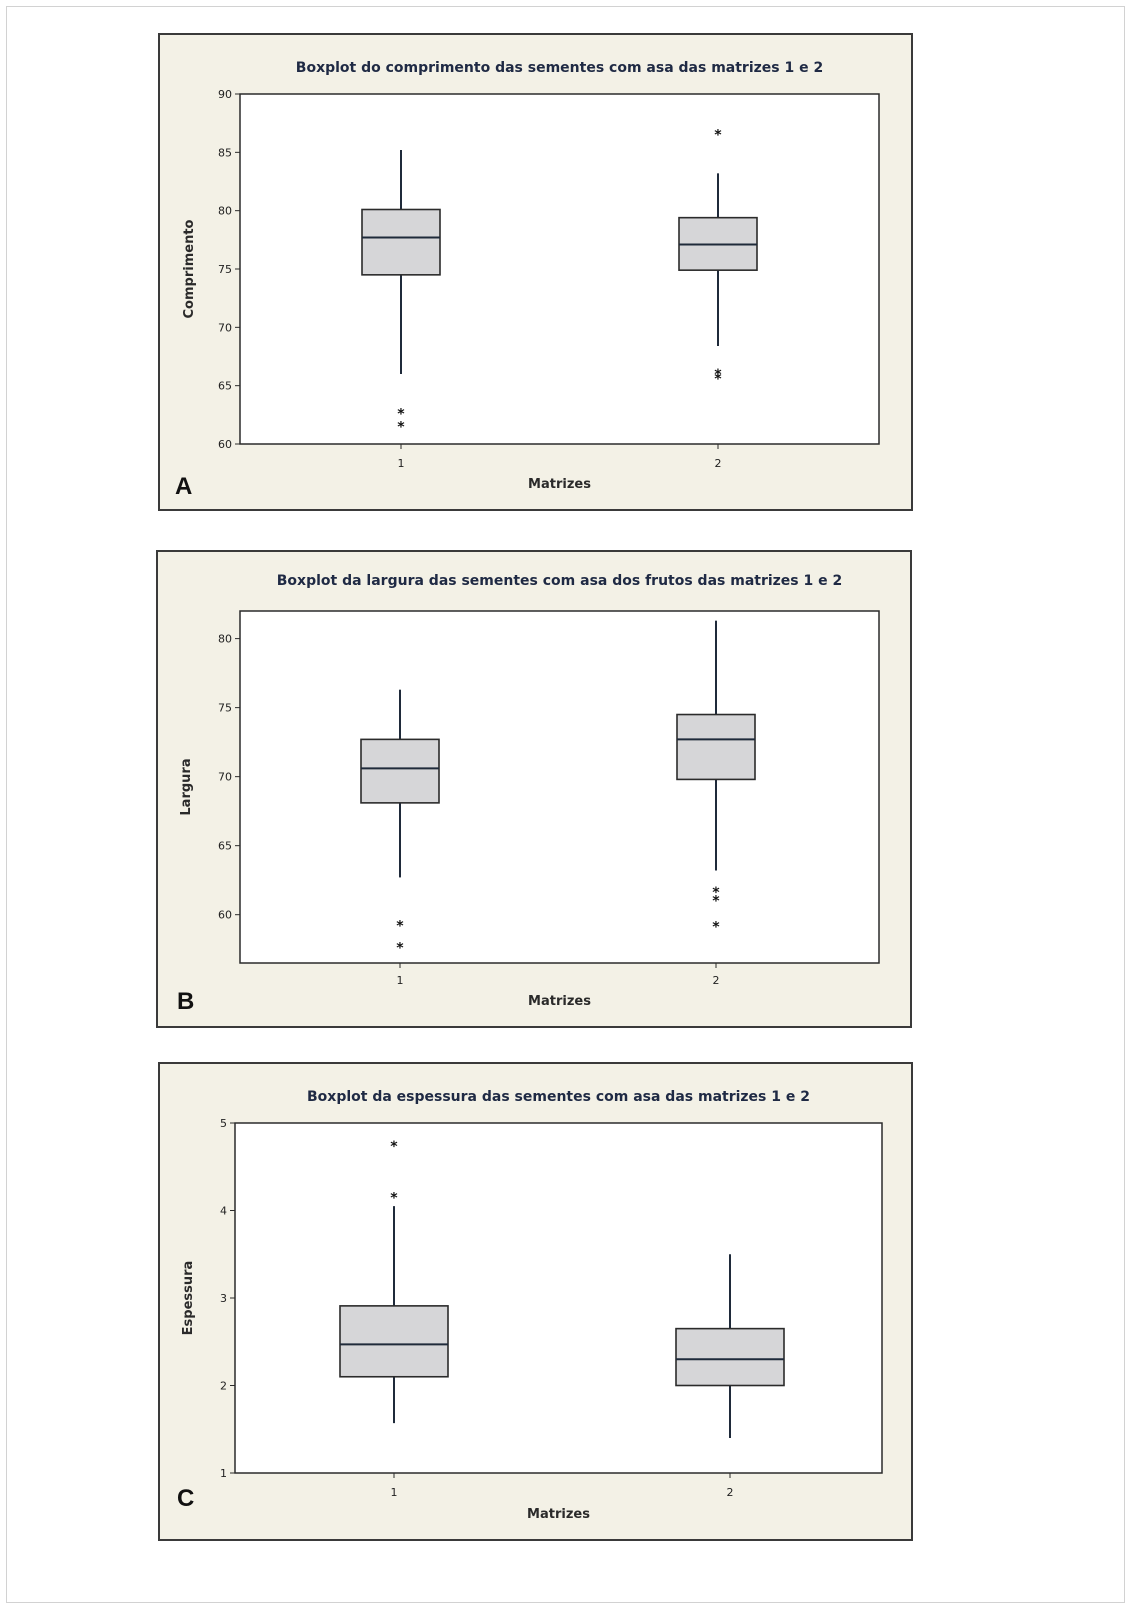  What do you see at coordinates (223, 1211) in the screenshot?
I see `y-tick-label: 4` at bounding box center [223, 1211].